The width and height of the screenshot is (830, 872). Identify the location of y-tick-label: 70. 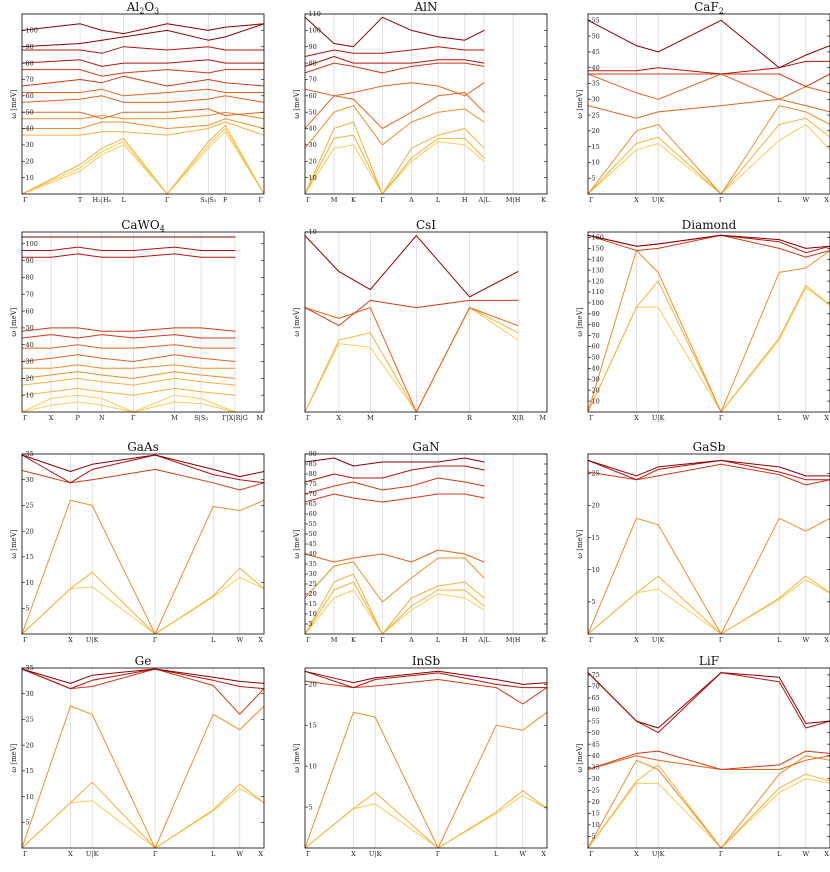
(30, 294).